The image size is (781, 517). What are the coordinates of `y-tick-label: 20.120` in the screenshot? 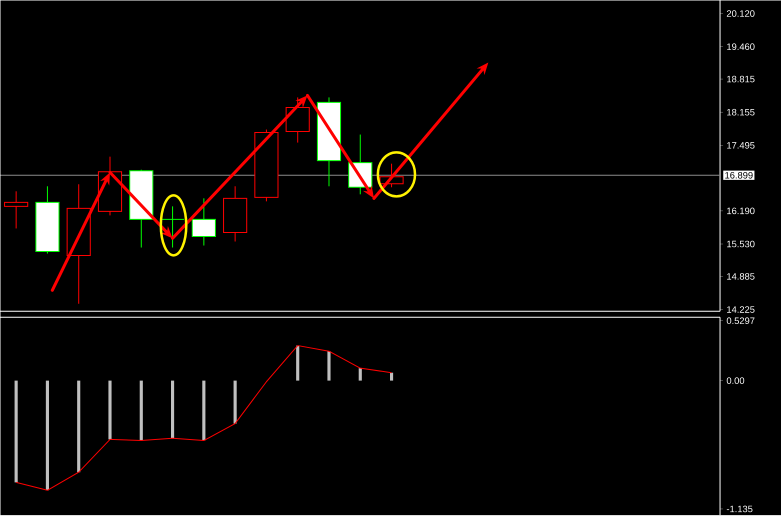 It's located at (740, 13).